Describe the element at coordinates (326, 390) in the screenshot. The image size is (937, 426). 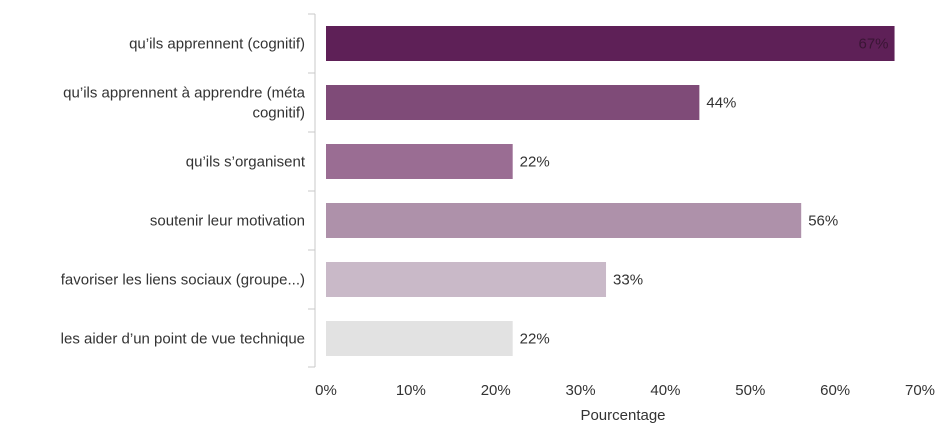
I see `x-tick-label: 0%` at that location.